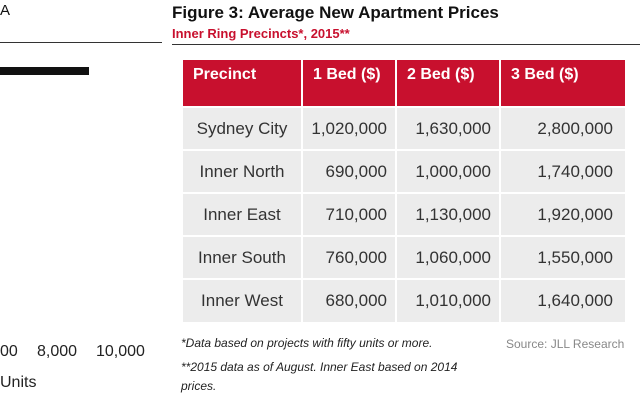 This screenshot has height=400, width=640. What do you see at coordinates (18, 382) in the screenshot?
I see `left-chart-axis-label: Units` at bounding box center [18, 382].